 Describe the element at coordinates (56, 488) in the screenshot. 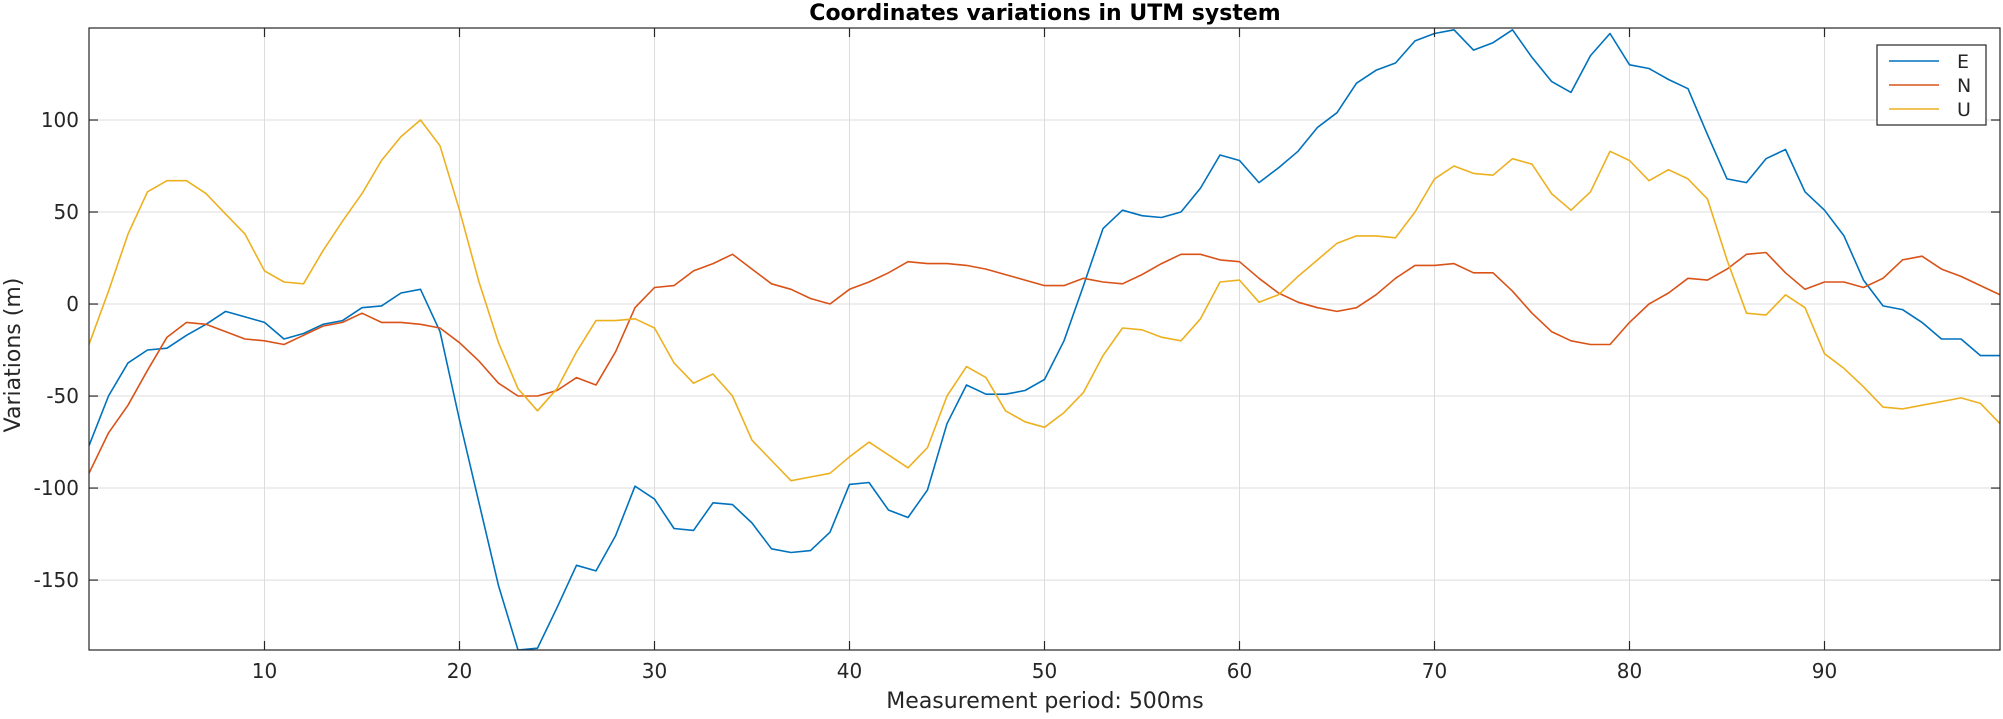

I see `y-tick-label: -100` at that location.